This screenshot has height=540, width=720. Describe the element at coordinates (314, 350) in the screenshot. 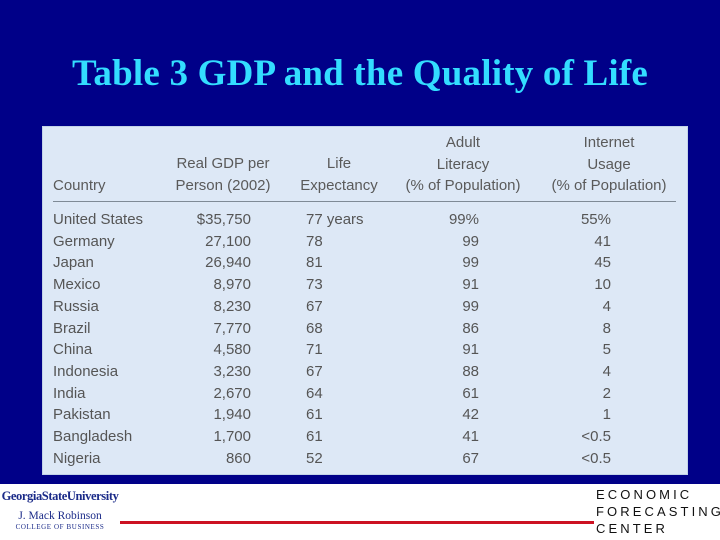

I see `cell-life-expectancy: 71` at that location.